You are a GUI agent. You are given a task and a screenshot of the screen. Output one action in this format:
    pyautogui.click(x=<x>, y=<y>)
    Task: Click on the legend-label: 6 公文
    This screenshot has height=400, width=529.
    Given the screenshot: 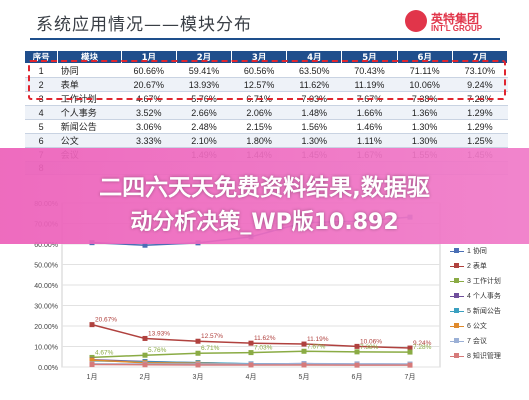 What is the action you would take?
    pyautogui.click(x=477, y=326)
    